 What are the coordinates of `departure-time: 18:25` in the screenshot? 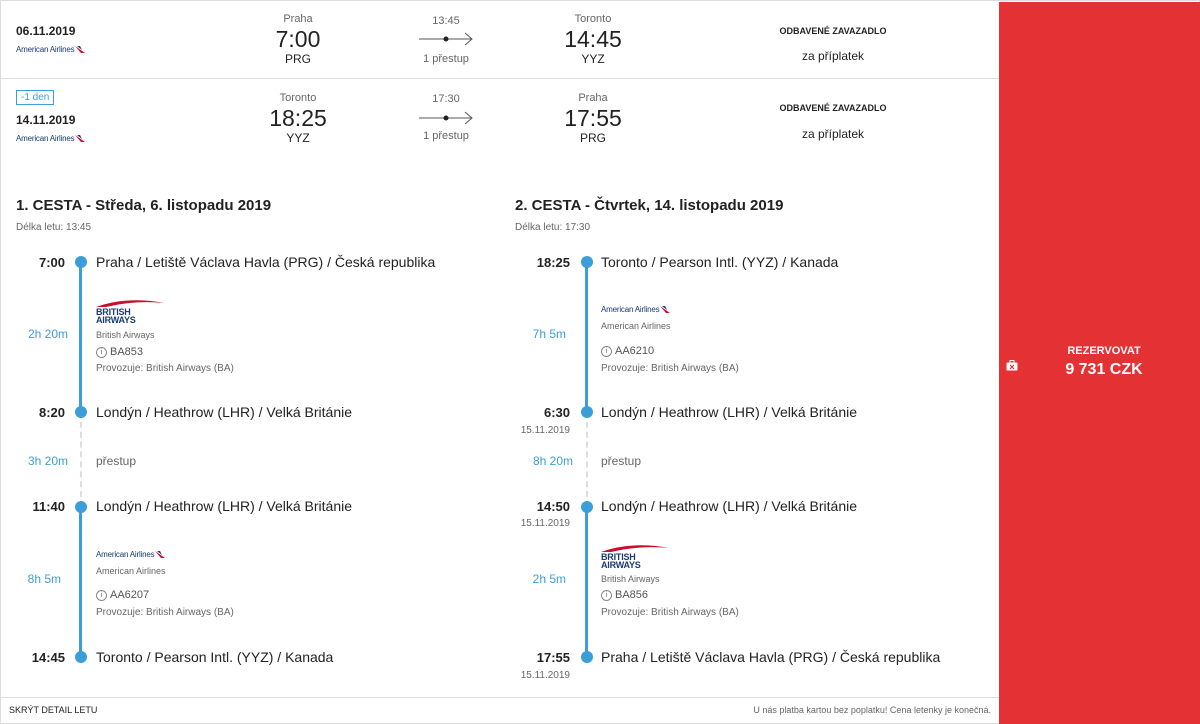 It's located at (298, 118).